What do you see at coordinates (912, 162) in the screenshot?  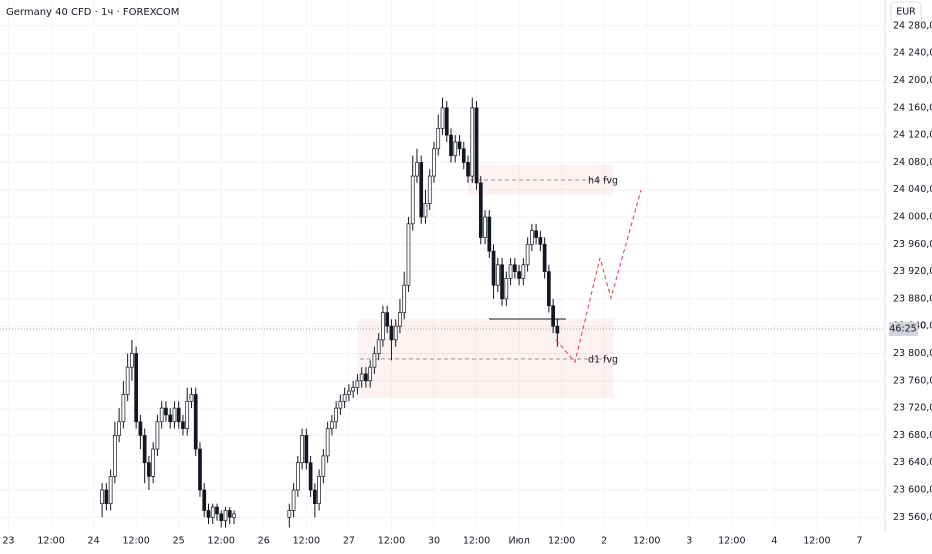 I see `y-tick-label: 24 080,0` at bounding box center [912, 162].